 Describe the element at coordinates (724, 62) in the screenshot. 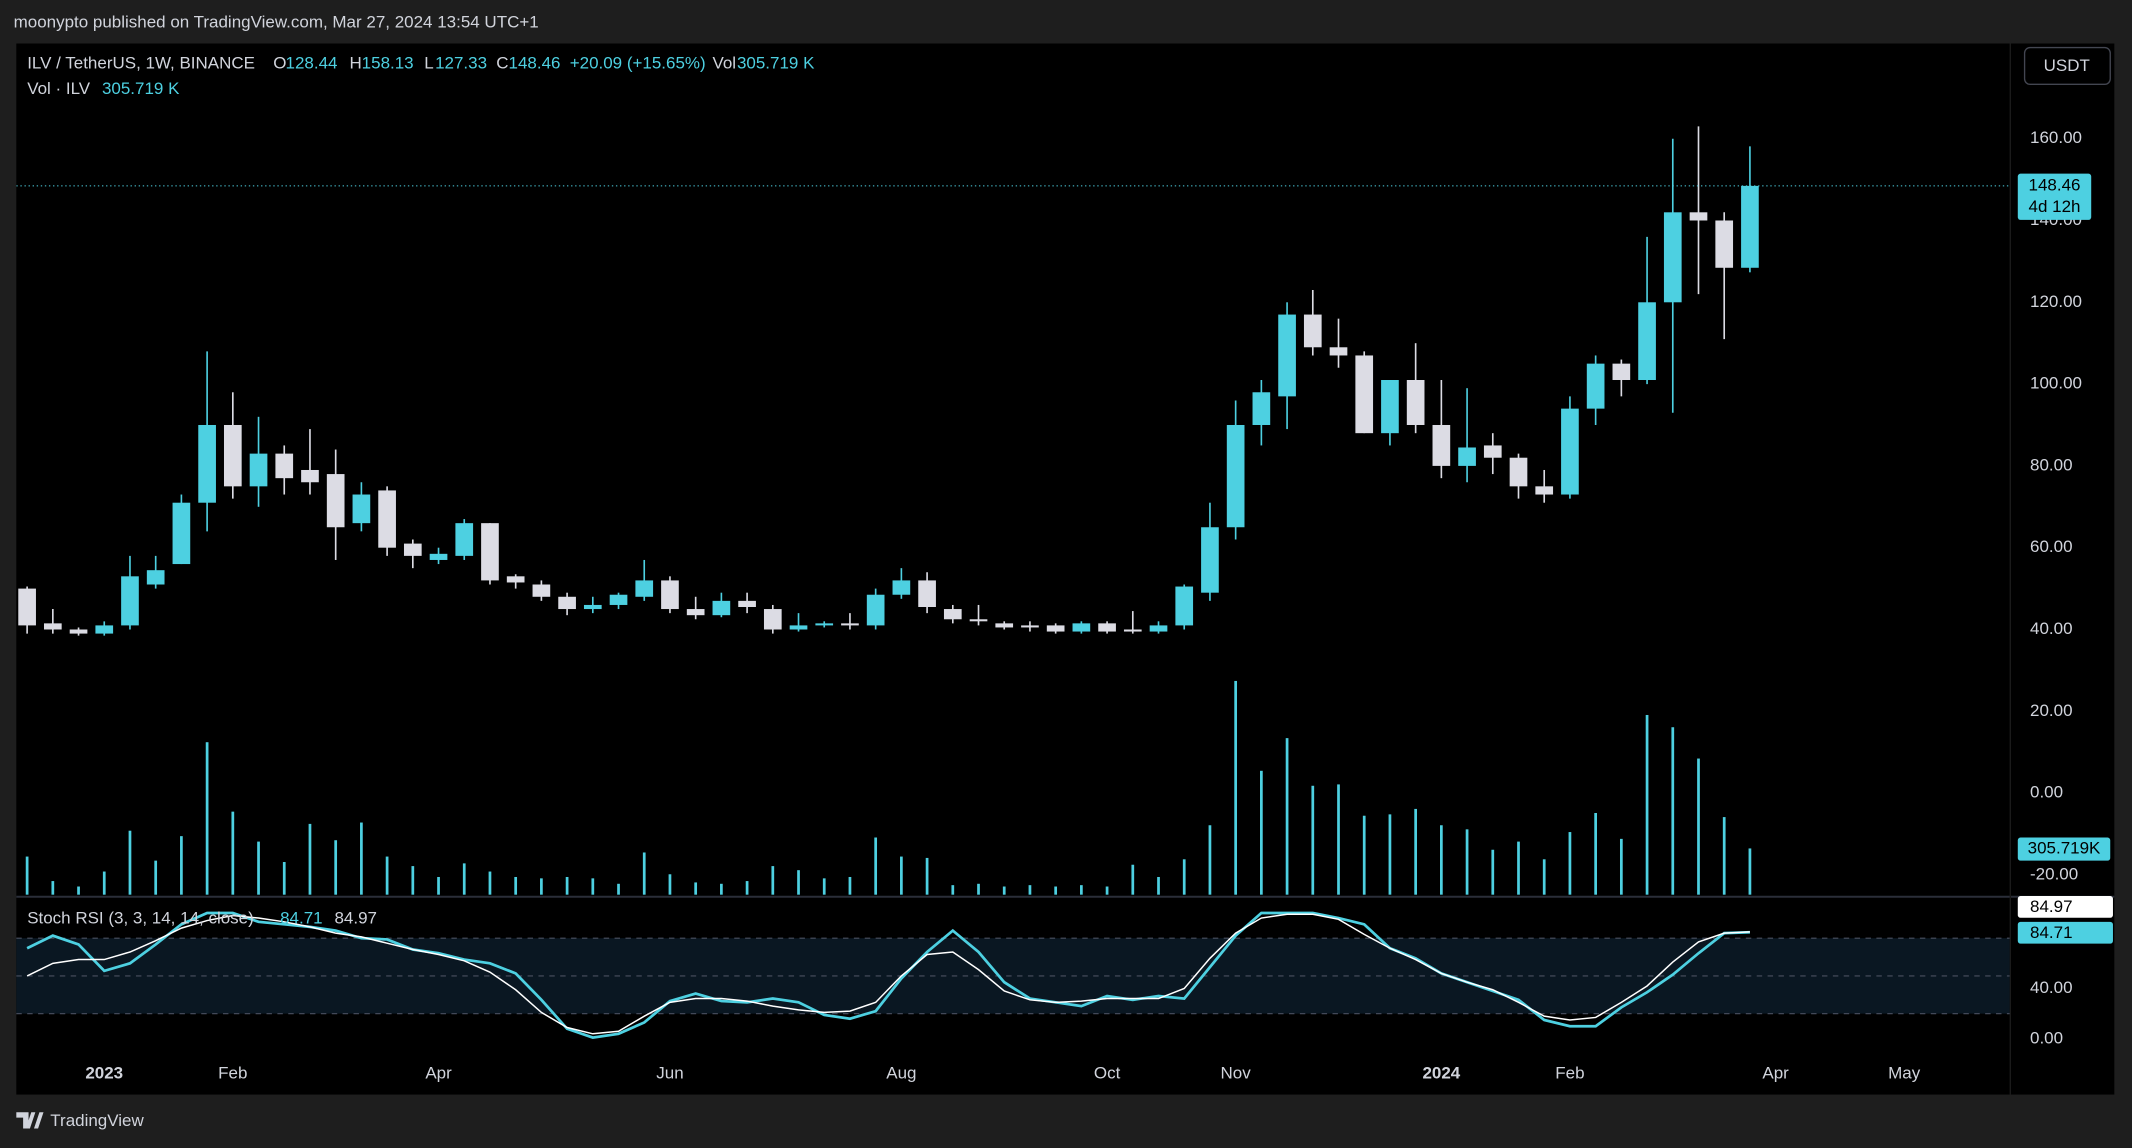

I see `legend-vol-label: Vol` at that location.